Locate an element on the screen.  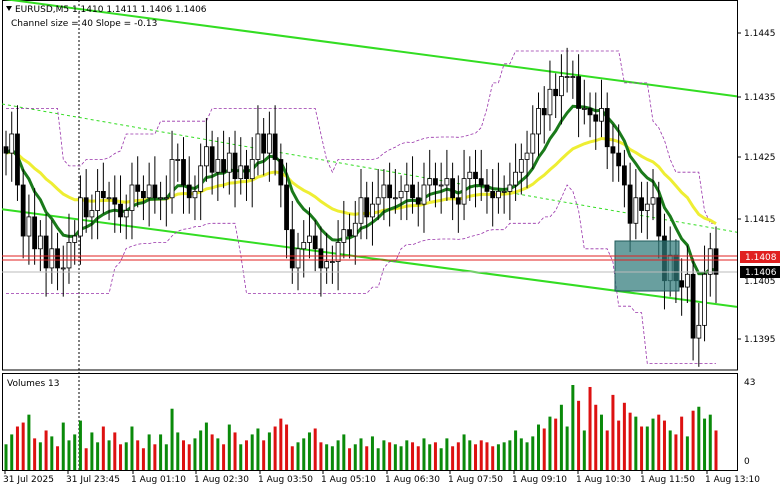
time-axis-label: 1 Aug 10:30 is located at coordinates (603, 480).